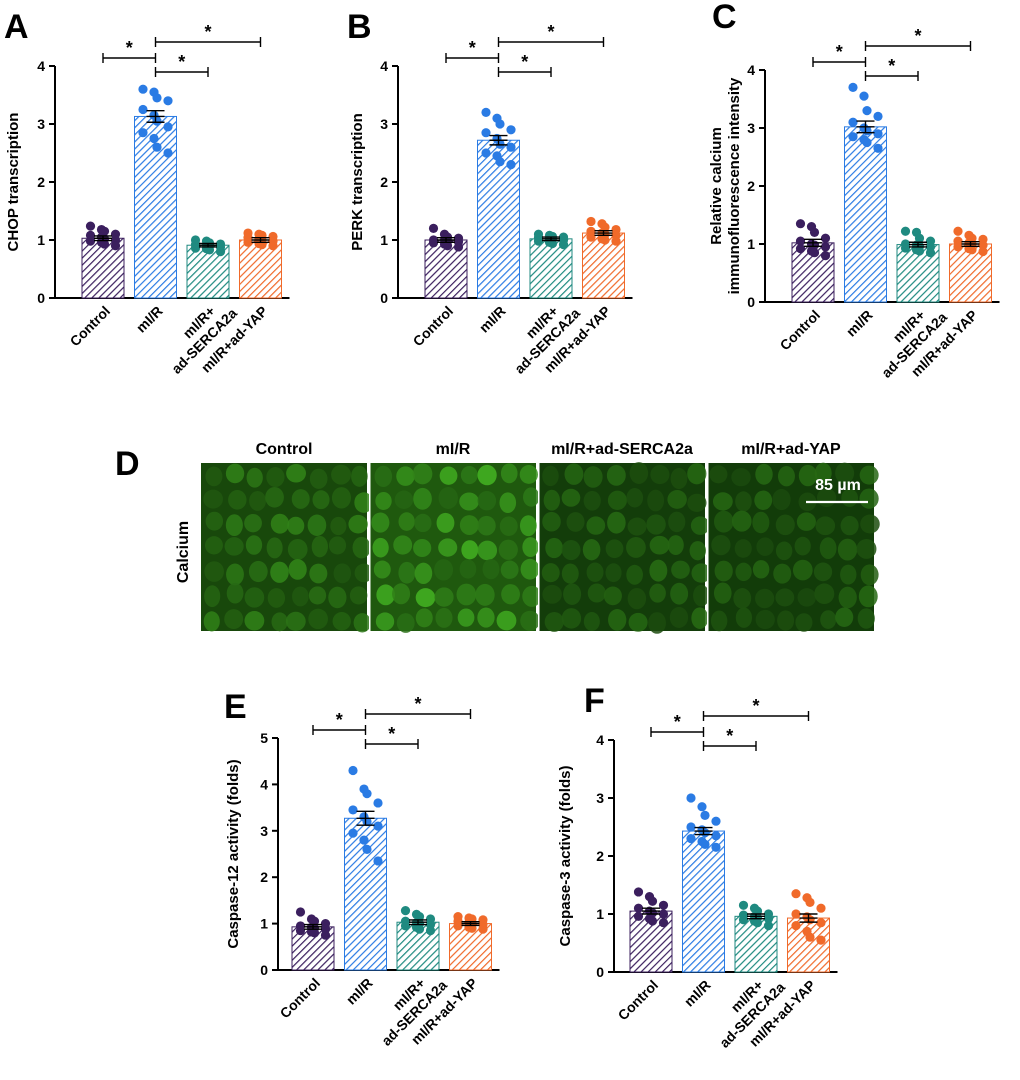 The image size is (1020, 1080). Describe the element at coordinates (708, 547) in the screenshot. I see `image-divider` at that location.